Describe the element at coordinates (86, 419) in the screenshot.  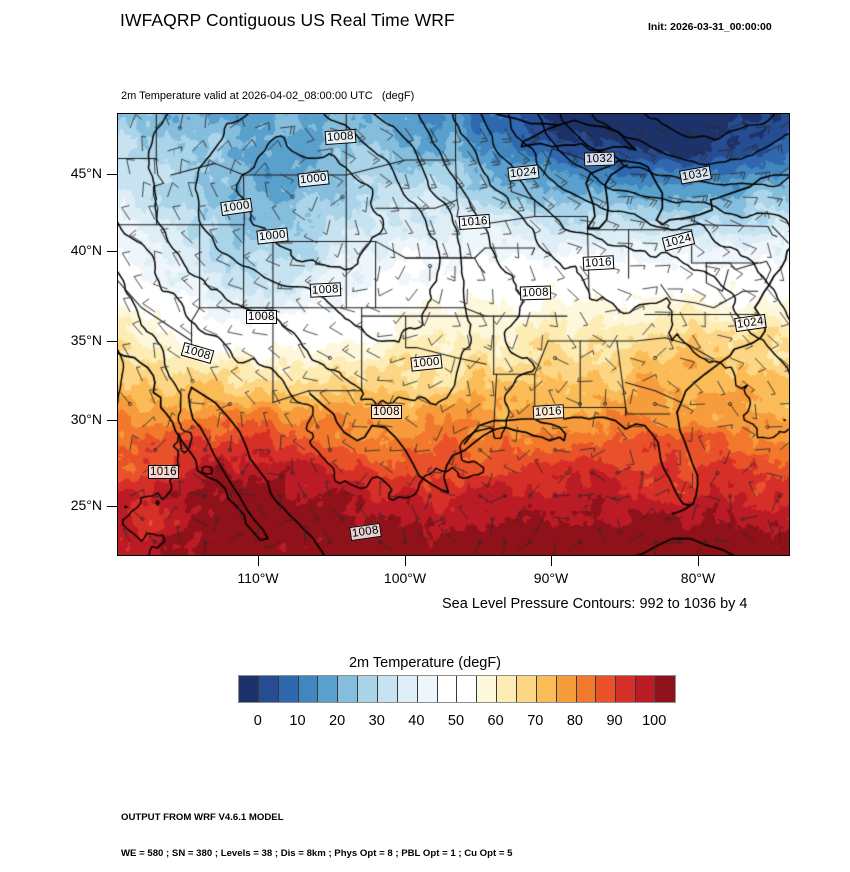
I see `latitude-tick-label: 30°N` at that location.